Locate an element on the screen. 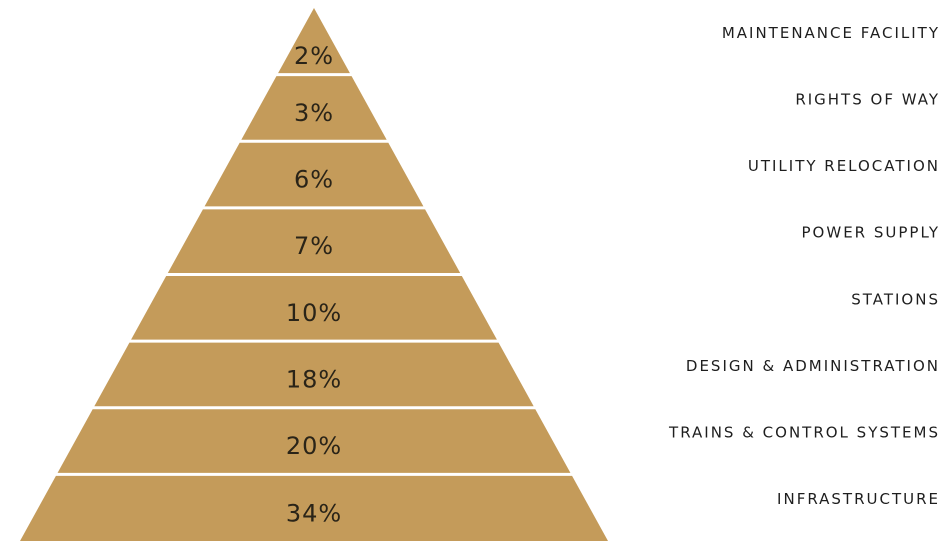  category-label: MAINTENANCE FACILITY is located at coordinates (831, 33).